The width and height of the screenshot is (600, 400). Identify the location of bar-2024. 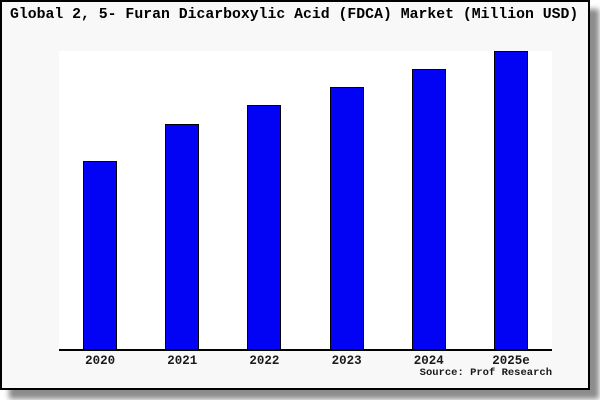
(428, 209).